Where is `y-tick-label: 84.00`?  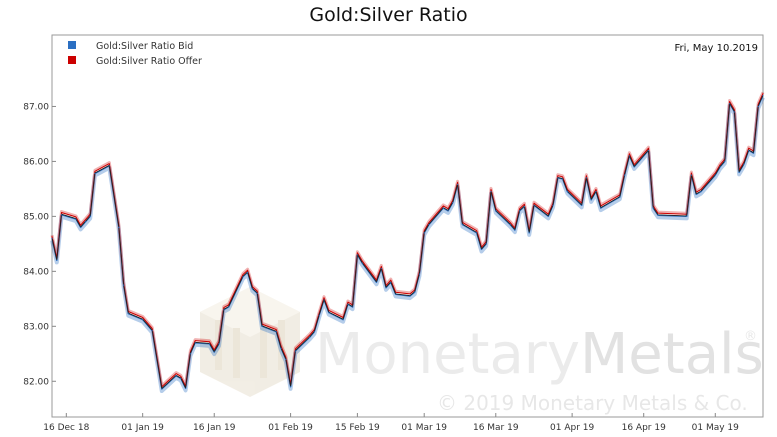
y-tick-label: 84.00 is located at coordinates (36, 272).